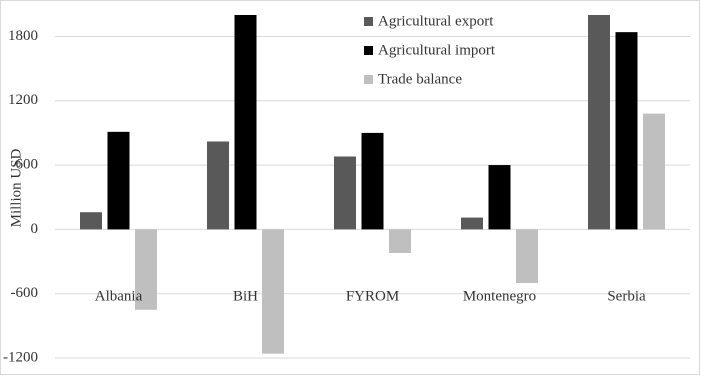 The height and width of the screenshot is (376, 701). What do you see at coordinates (499, 296) in the screenshot?
I see `x-tick-label: Montenegro` at bounding box center [499, 296].